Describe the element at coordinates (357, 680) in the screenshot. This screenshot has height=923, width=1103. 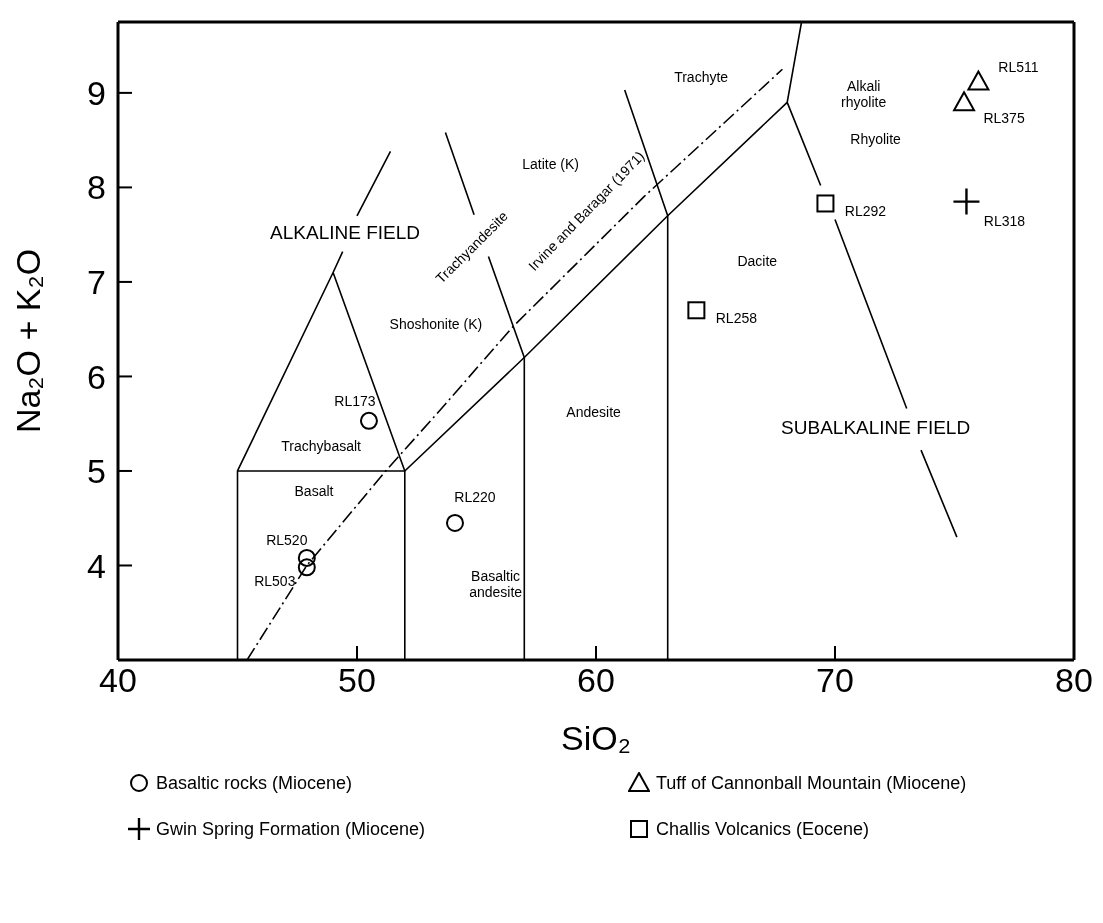
I see `x-tick-label: 50` at that location.